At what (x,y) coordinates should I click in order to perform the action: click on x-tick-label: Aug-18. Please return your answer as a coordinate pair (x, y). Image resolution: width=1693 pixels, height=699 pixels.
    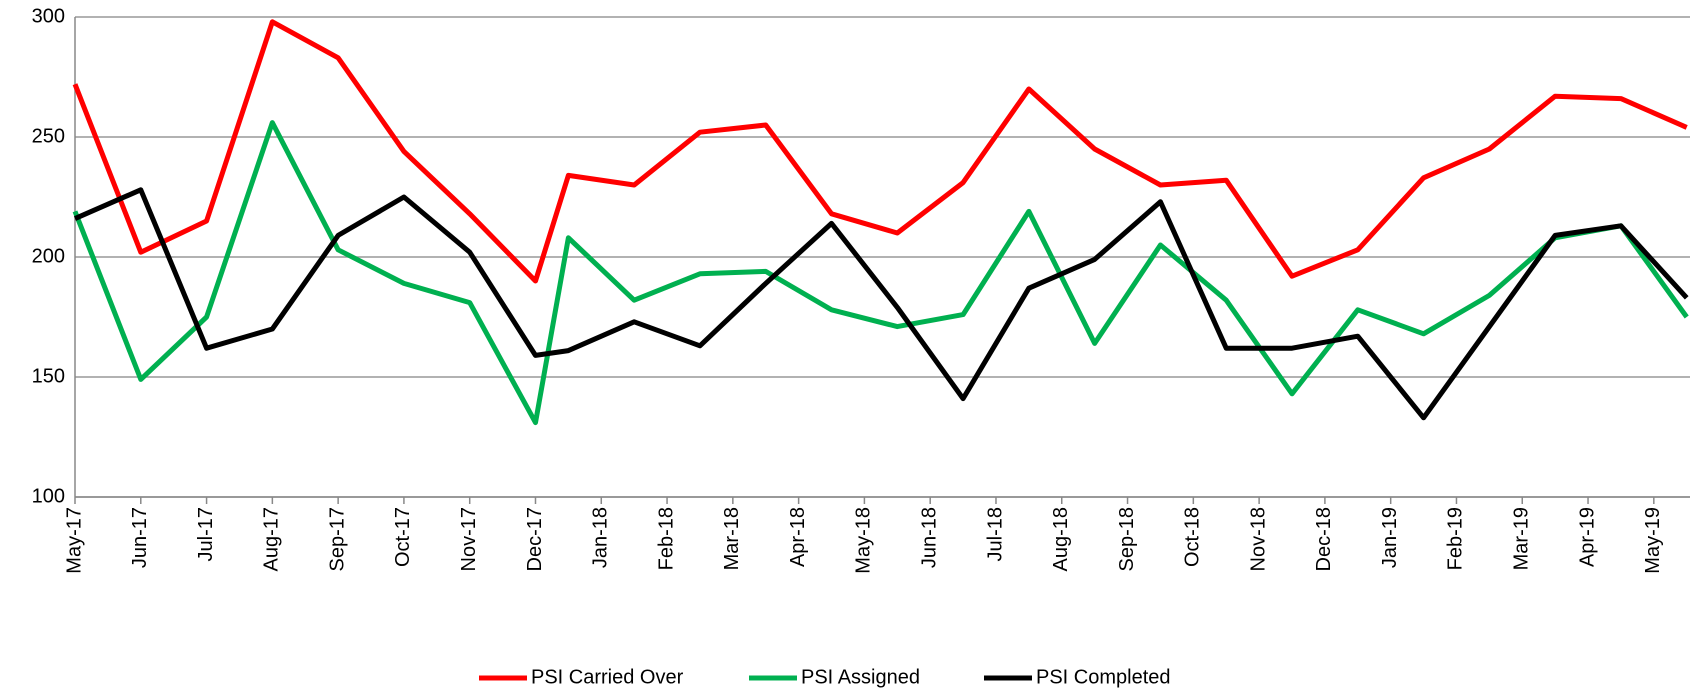
    Looking at the image, I should click on (1061, 539).